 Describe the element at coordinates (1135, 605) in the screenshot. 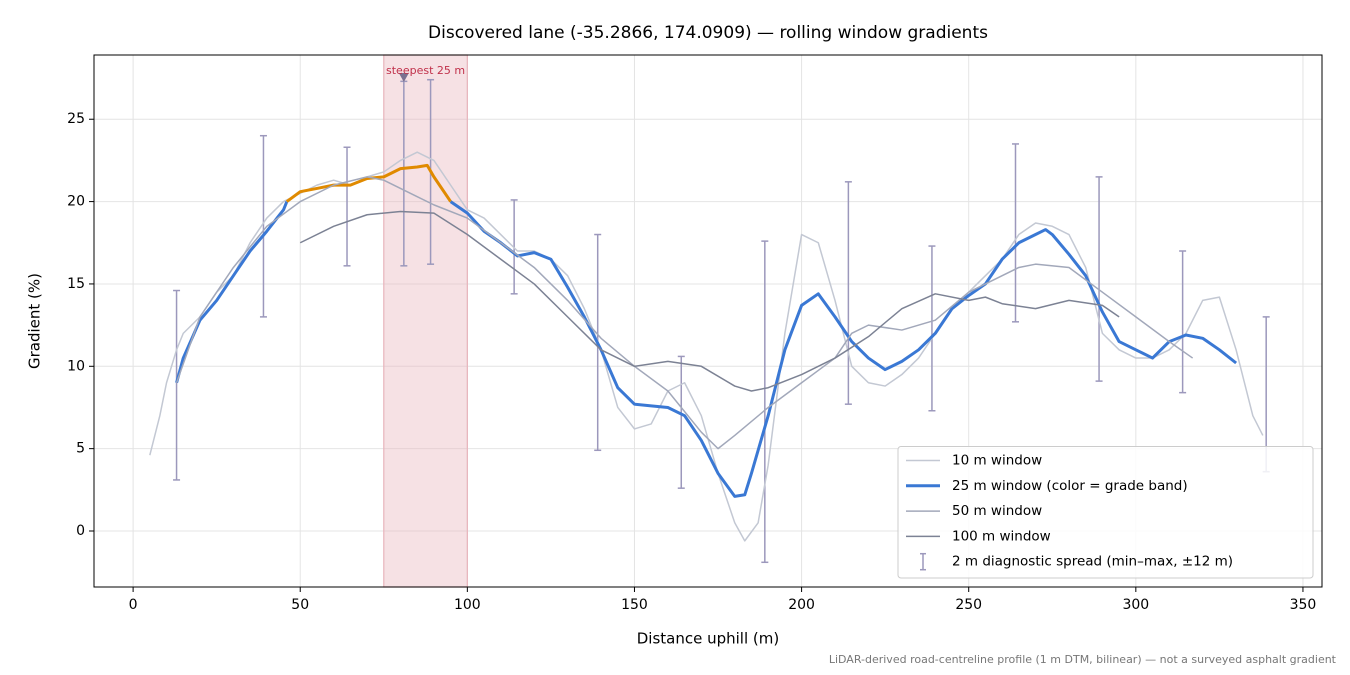

I see `x-tick-label: 300` at that location.